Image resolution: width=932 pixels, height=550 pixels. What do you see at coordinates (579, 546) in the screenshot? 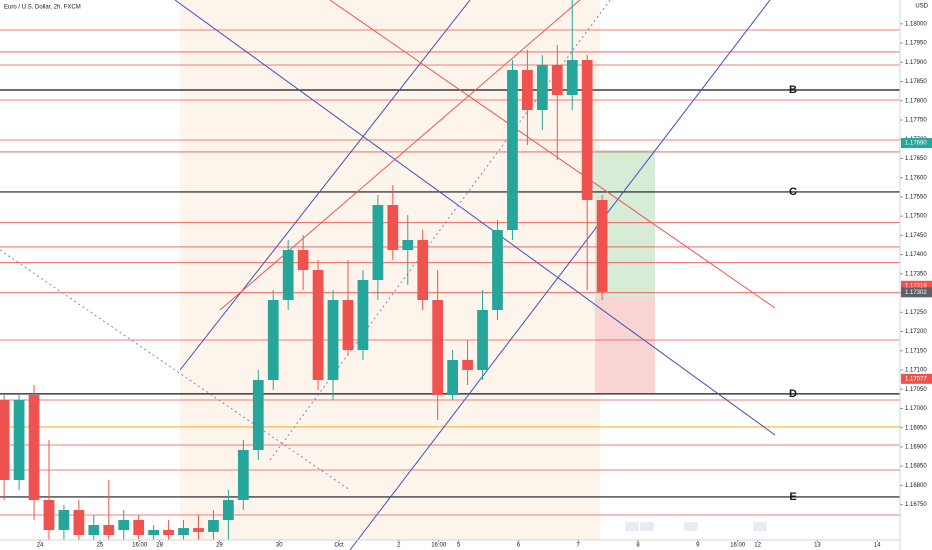
I see `x-tick-label: 7` at bounding box center [579, 546].